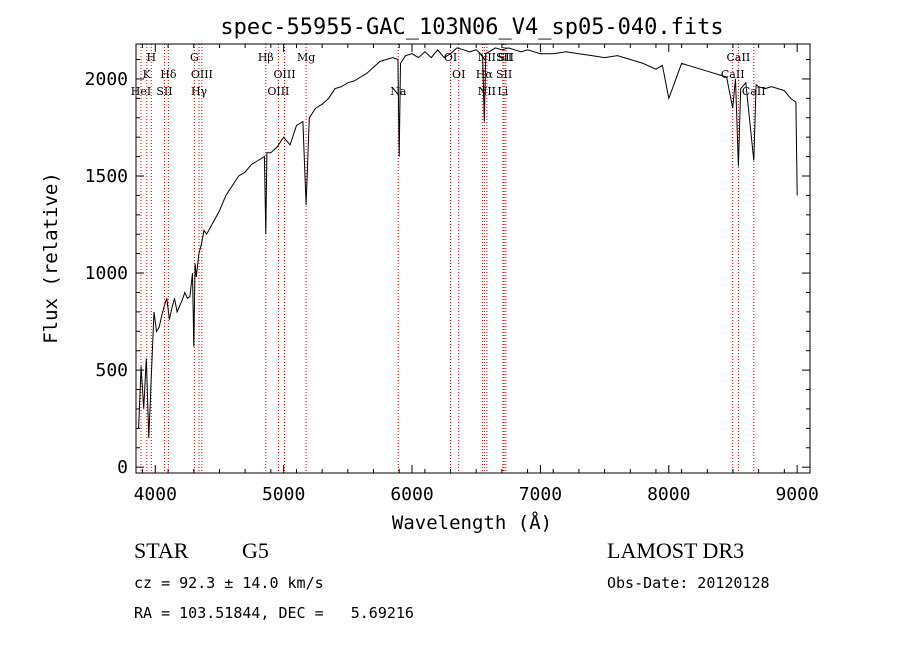  I want to click on chart-title: spec-55955-GAC_103N06_V4_sp05-040.fits, so click(471, 27).